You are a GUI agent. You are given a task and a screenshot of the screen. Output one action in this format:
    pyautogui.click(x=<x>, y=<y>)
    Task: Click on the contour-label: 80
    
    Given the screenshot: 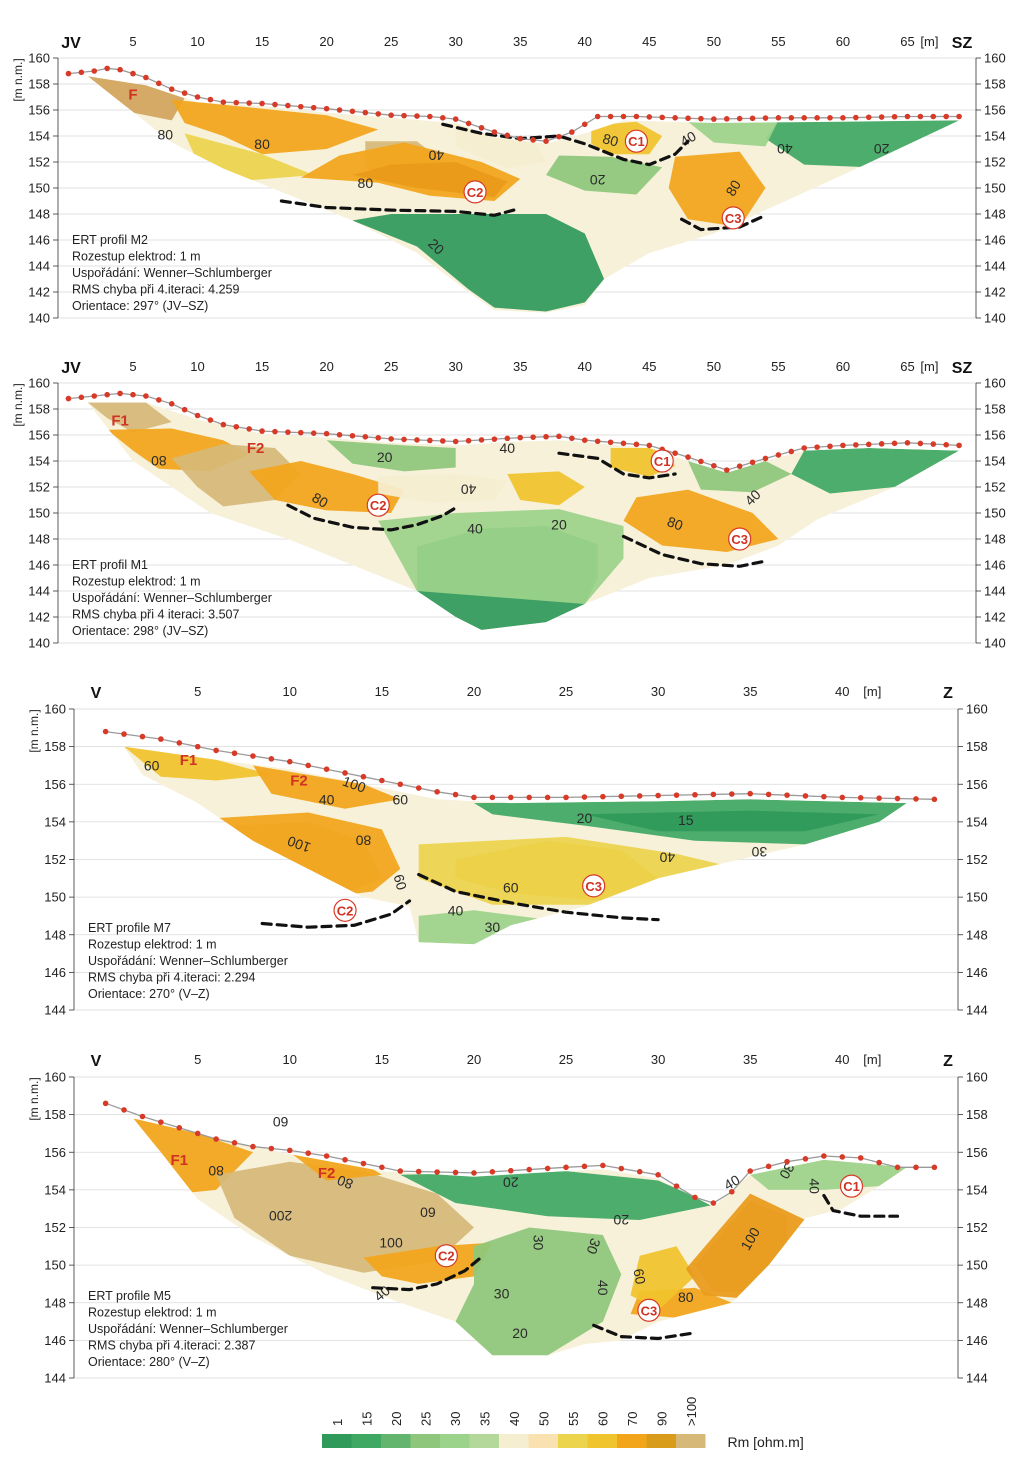 What is the action you would take?
    pyautogui.click(x=216, y=1171)
    